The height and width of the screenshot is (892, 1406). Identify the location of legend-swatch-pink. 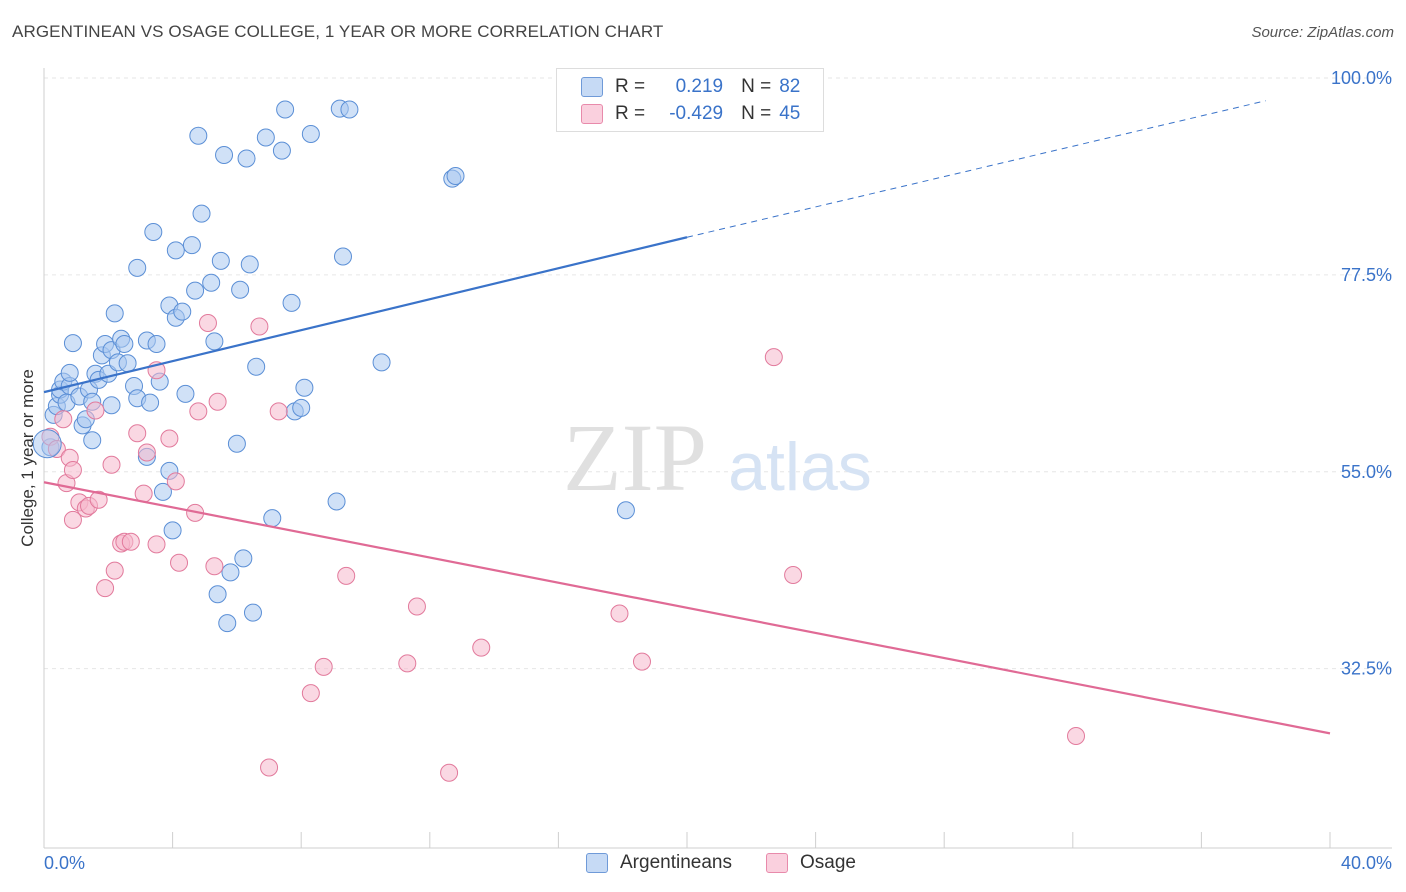
(592, 114).